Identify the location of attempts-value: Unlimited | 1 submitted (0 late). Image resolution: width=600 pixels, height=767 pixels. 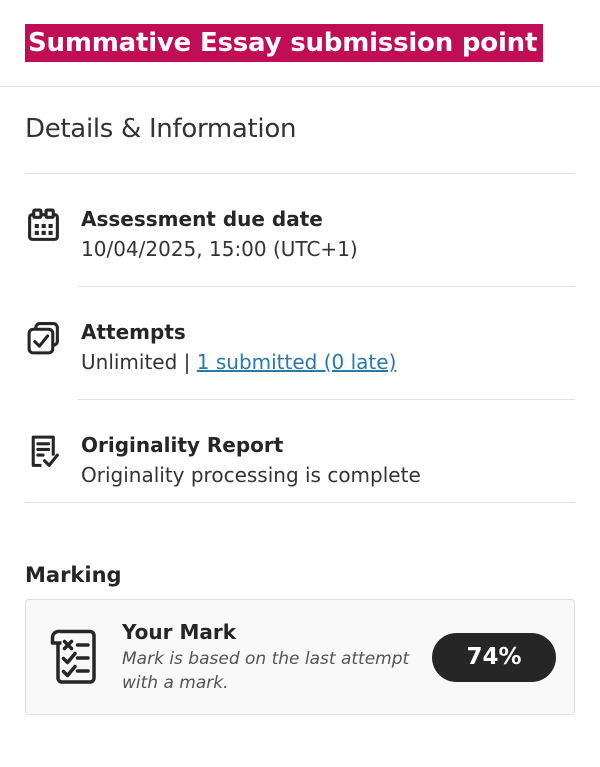
(238, 362).